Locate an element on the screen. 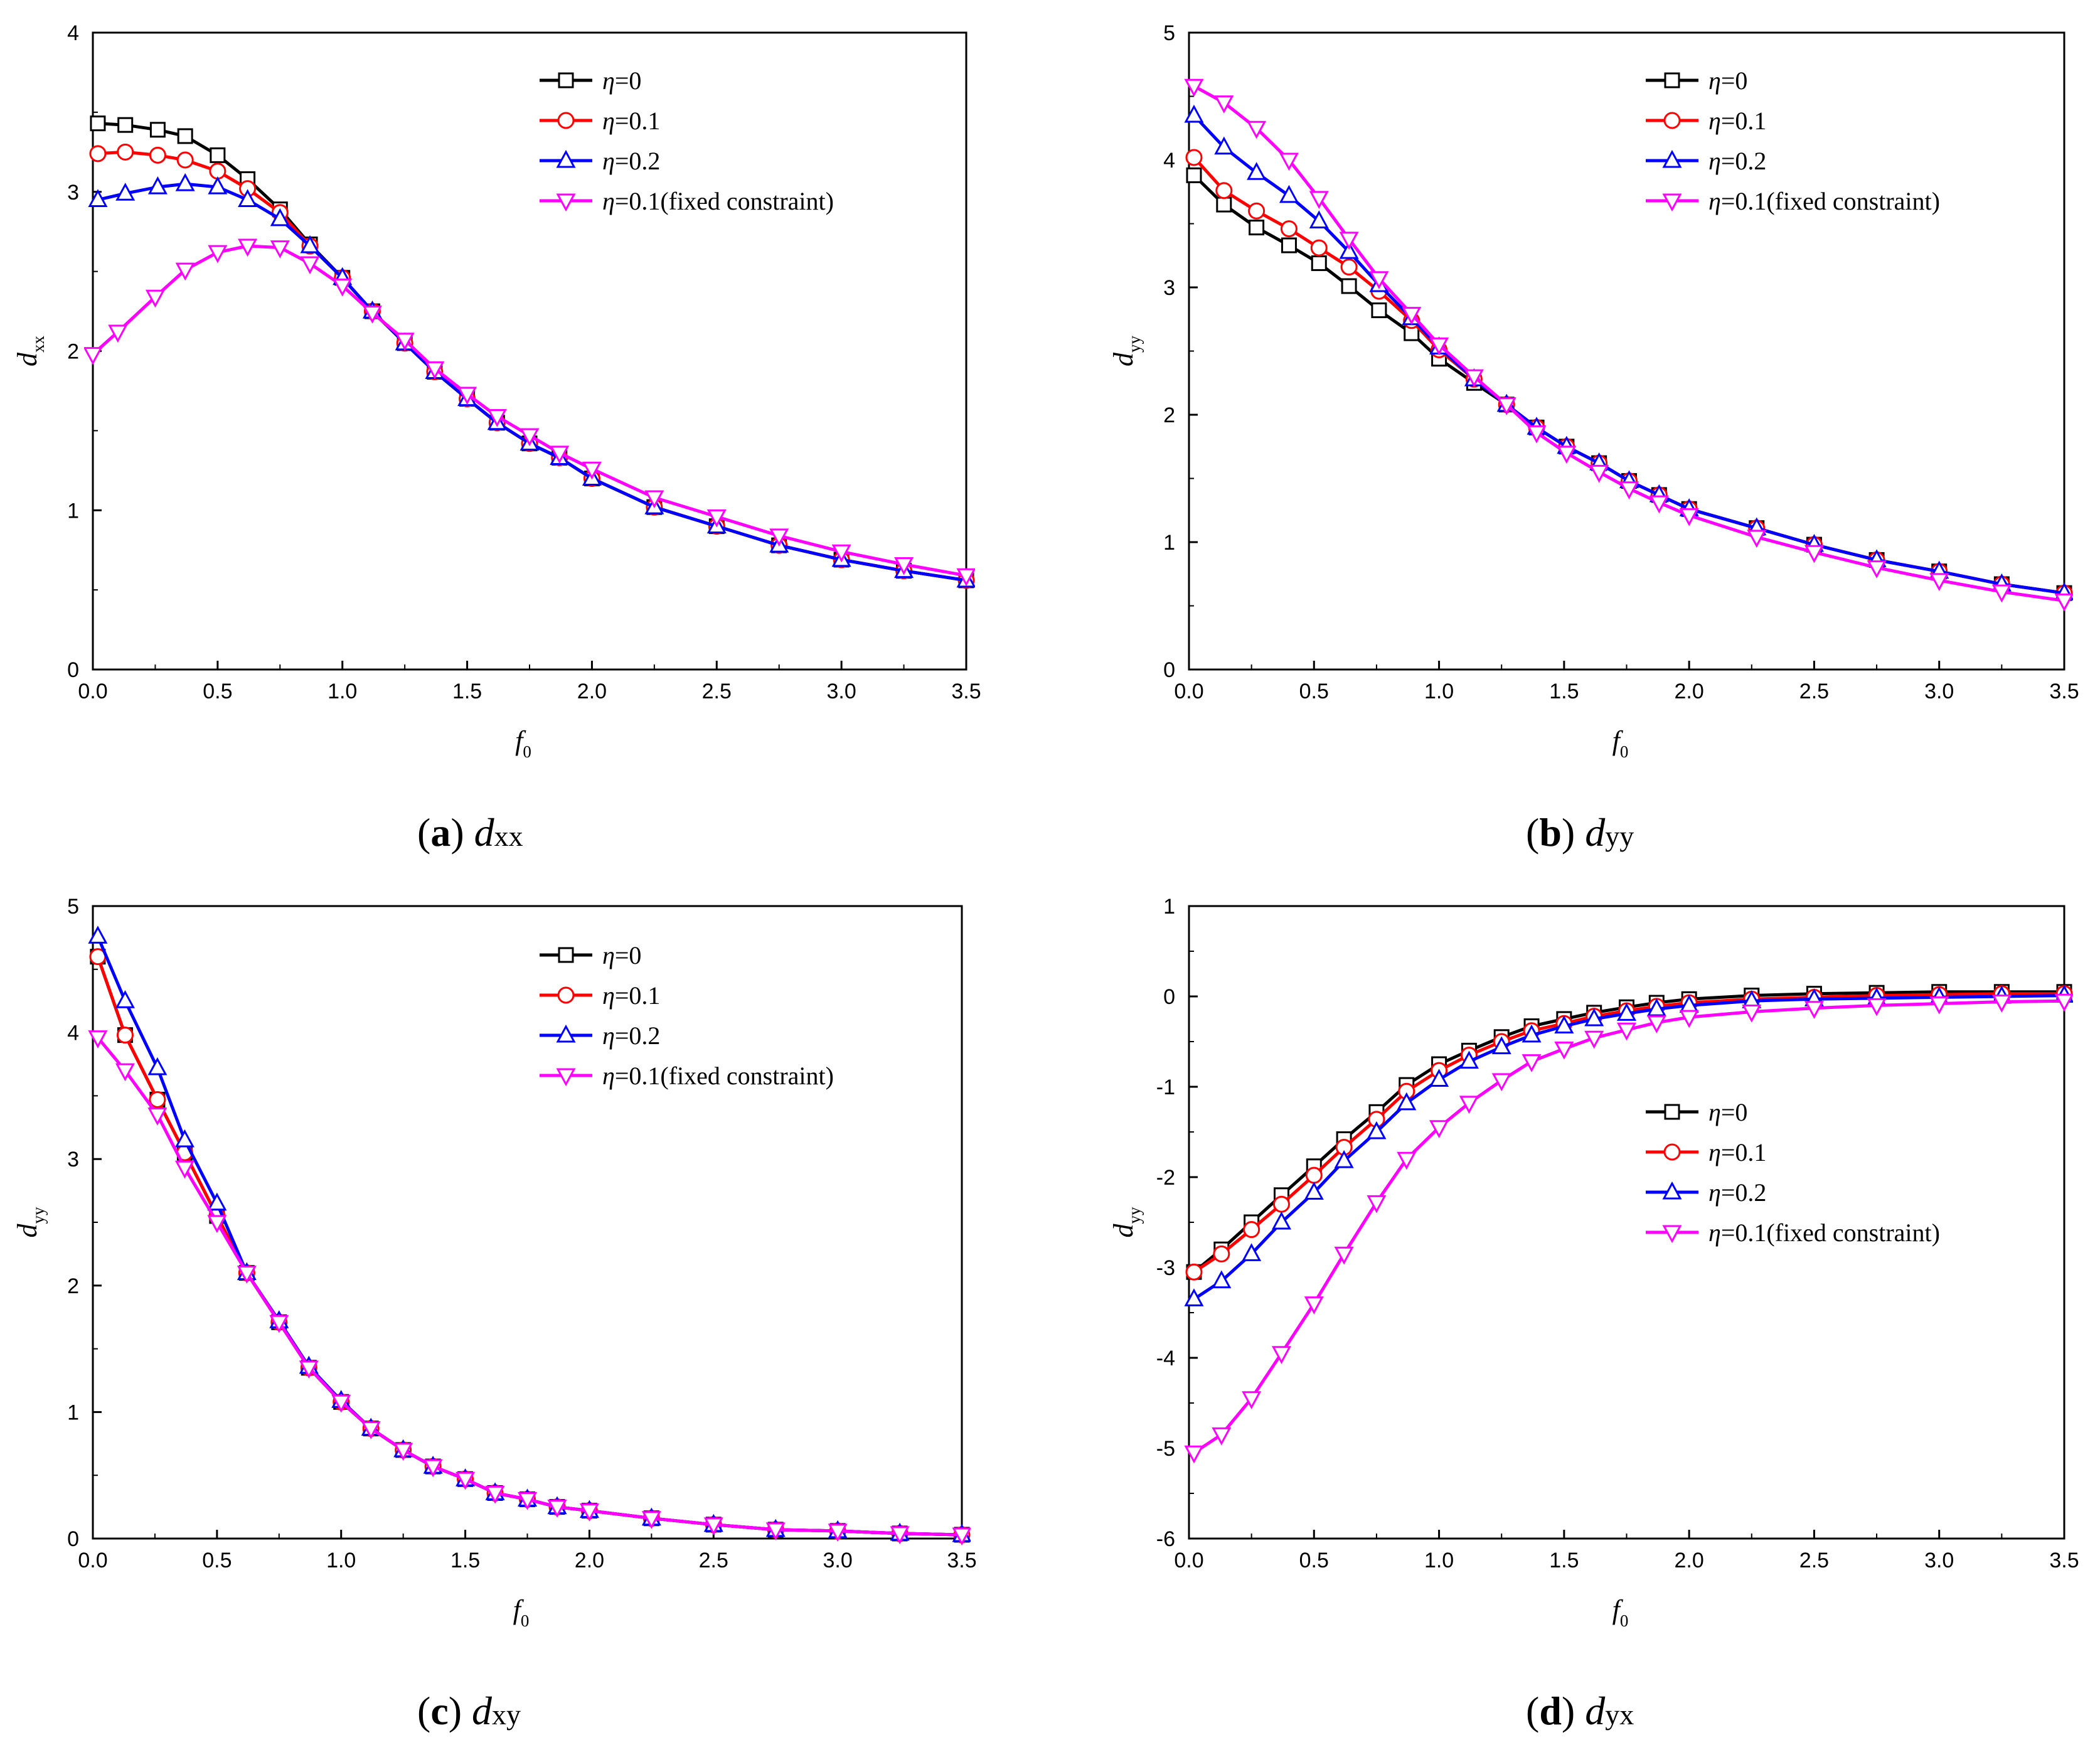  chart-d-legend: η=0 η=0.1 η=0.2 η=0.1(fixed constraint) is located at coordinates (1793, 1172).